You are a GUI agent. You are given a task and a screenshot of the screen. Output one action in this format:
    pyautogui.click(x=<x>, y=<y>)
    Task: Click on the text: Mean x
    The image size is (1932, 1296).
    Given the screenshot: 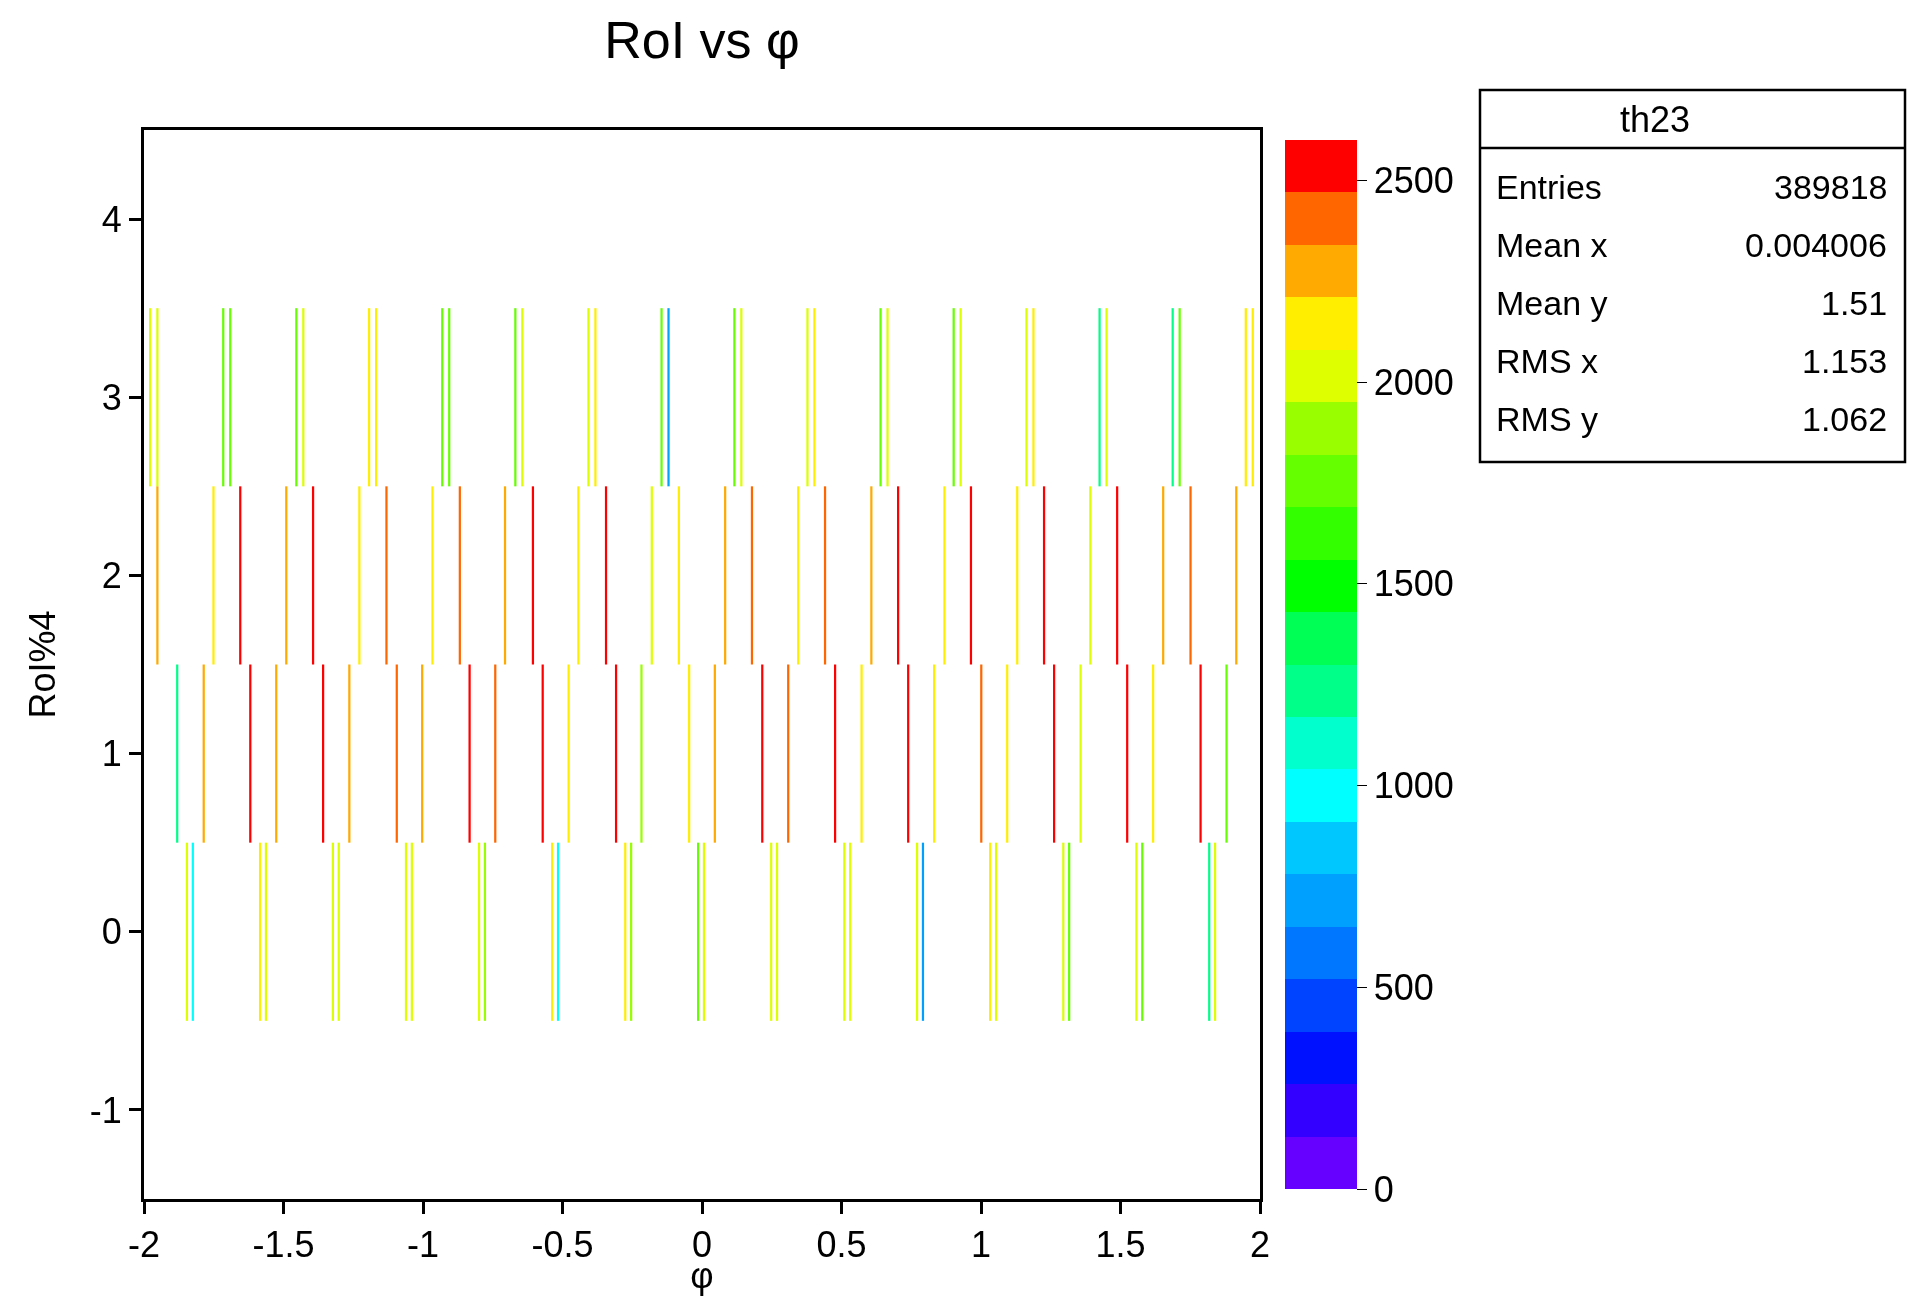 What is the action you would take?
    pyautogui.click(x=1552, y=245)
    